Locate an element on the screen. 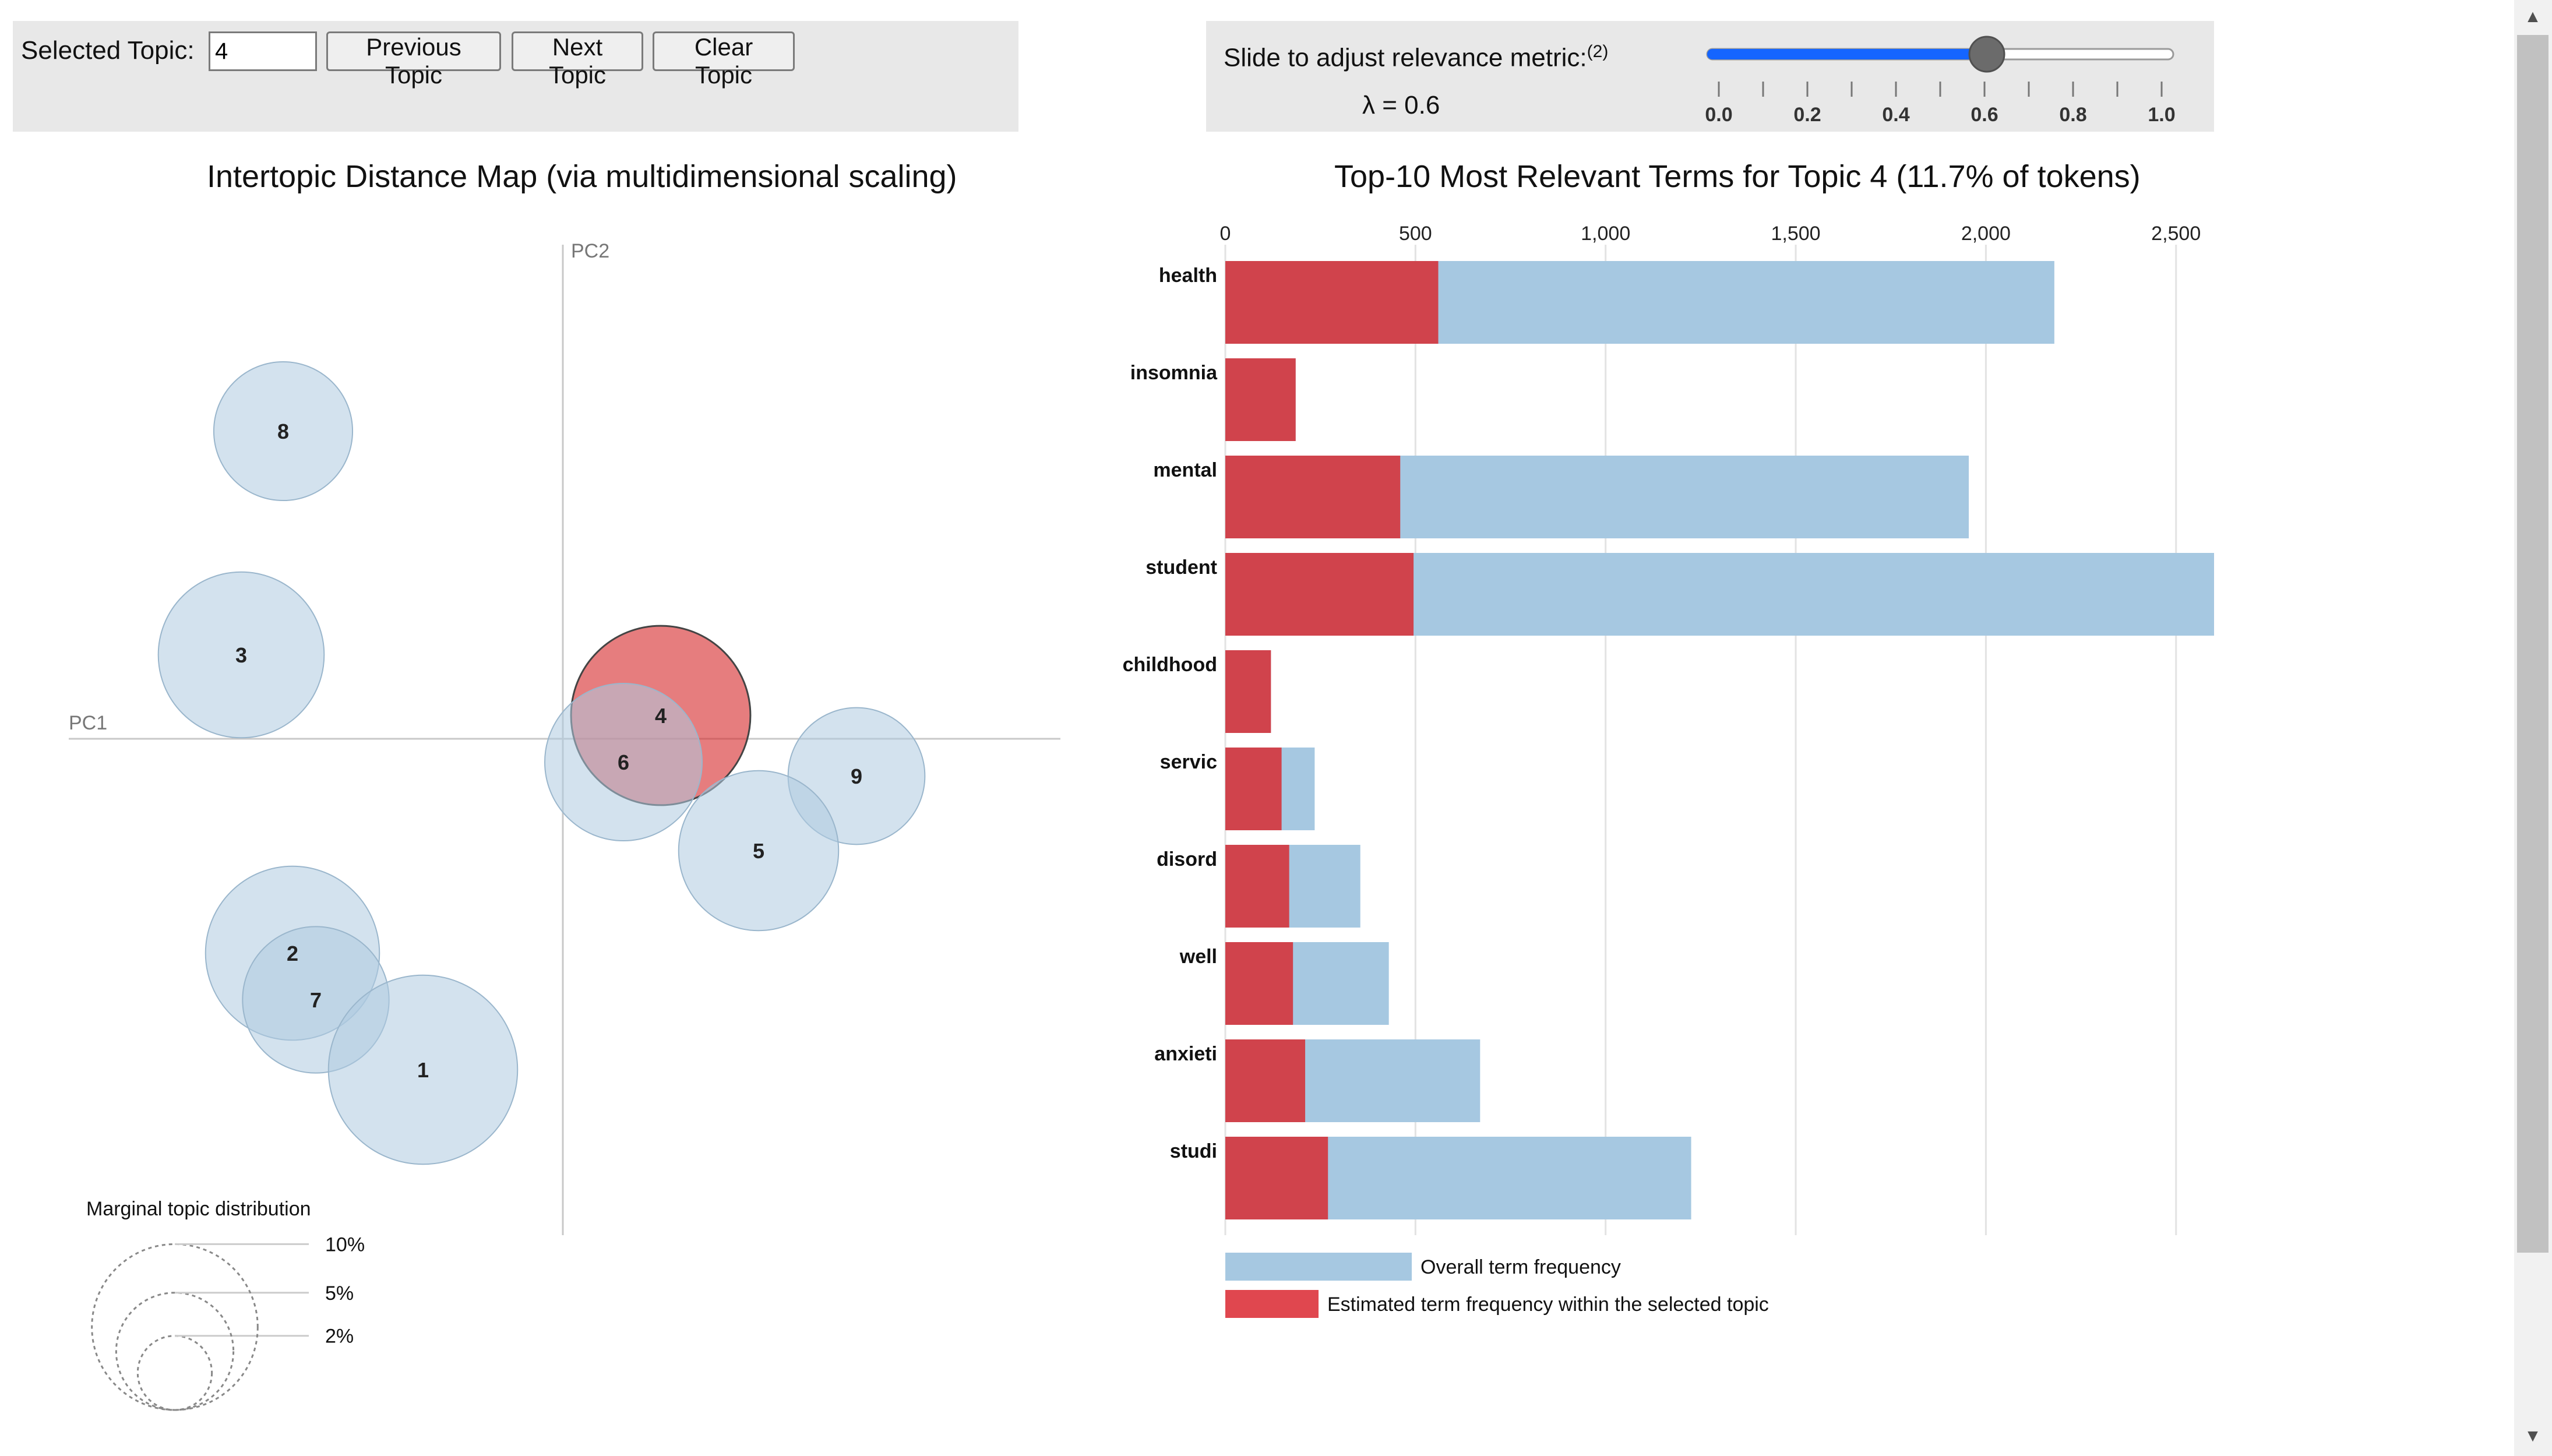 The width and height of the screenshot is (2552, 1456). topic-bubble-label: 3 is located at coordinates (241, 655).